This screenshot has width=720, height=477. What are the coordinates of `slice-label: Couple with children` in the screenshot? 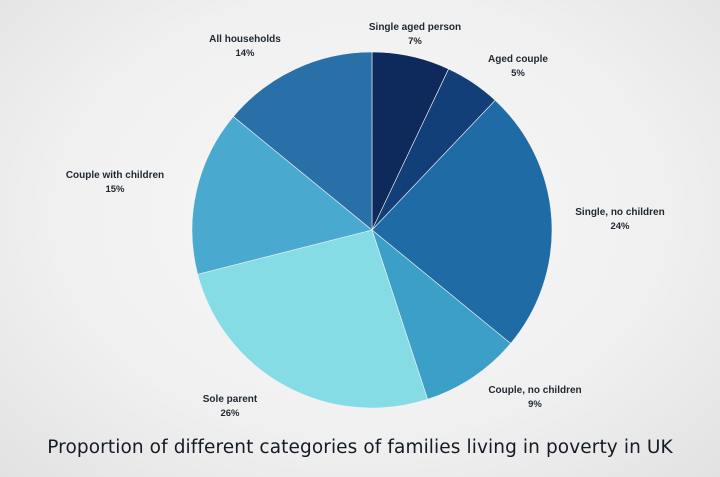 It's located at (115, 175).